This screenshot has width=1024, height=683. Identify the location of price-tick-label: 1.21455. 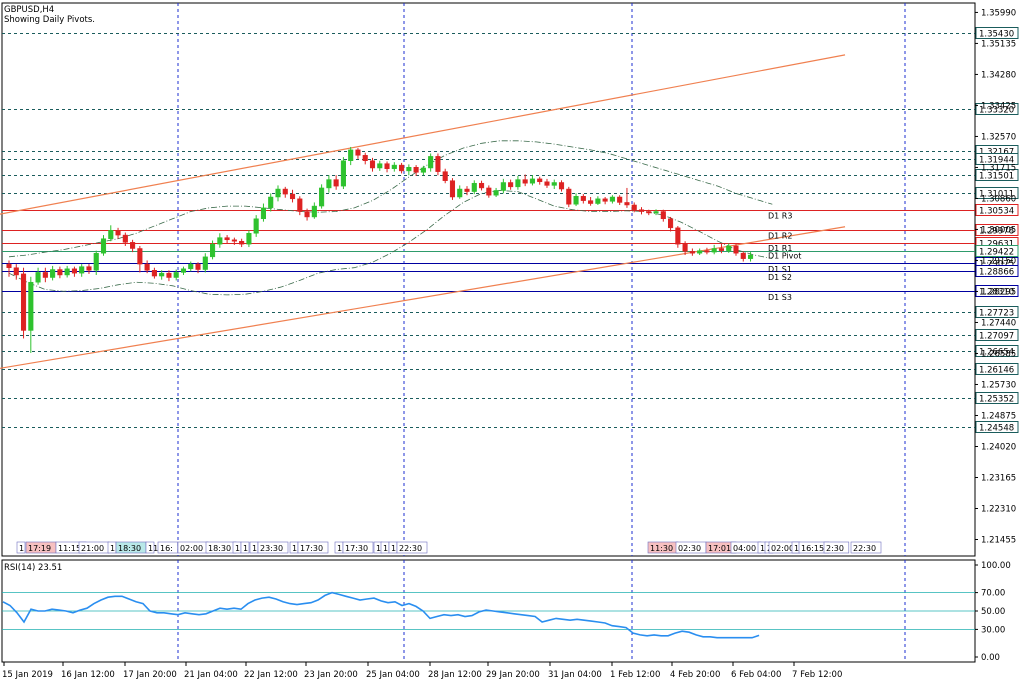
(998, 541).